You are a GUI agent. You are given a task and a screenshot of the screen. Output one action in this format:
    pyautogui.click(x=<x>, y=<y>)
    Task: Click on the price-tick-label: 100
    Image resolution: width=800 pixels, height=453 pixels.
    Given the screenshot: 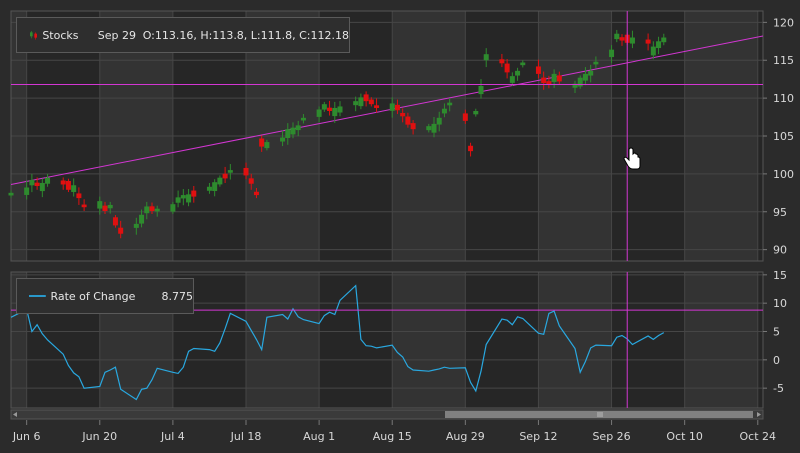 What is the action you would take?
    pyautogui.click(x=783, y=174)
    